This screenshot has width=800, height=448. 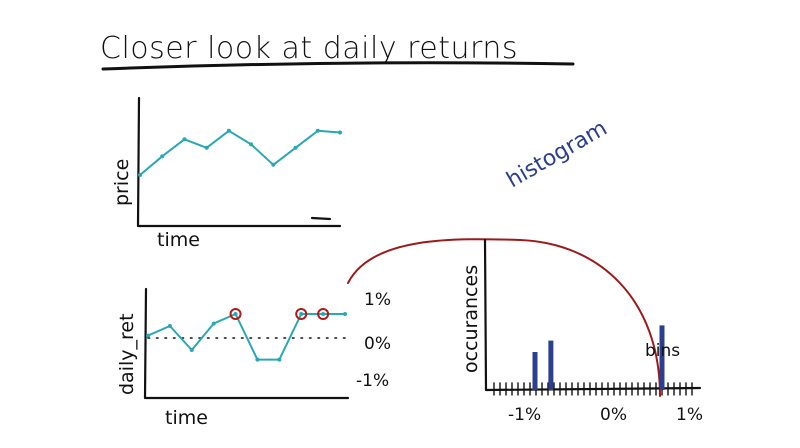 I want to click on price-y-label: price, so click(x=122, y=182).